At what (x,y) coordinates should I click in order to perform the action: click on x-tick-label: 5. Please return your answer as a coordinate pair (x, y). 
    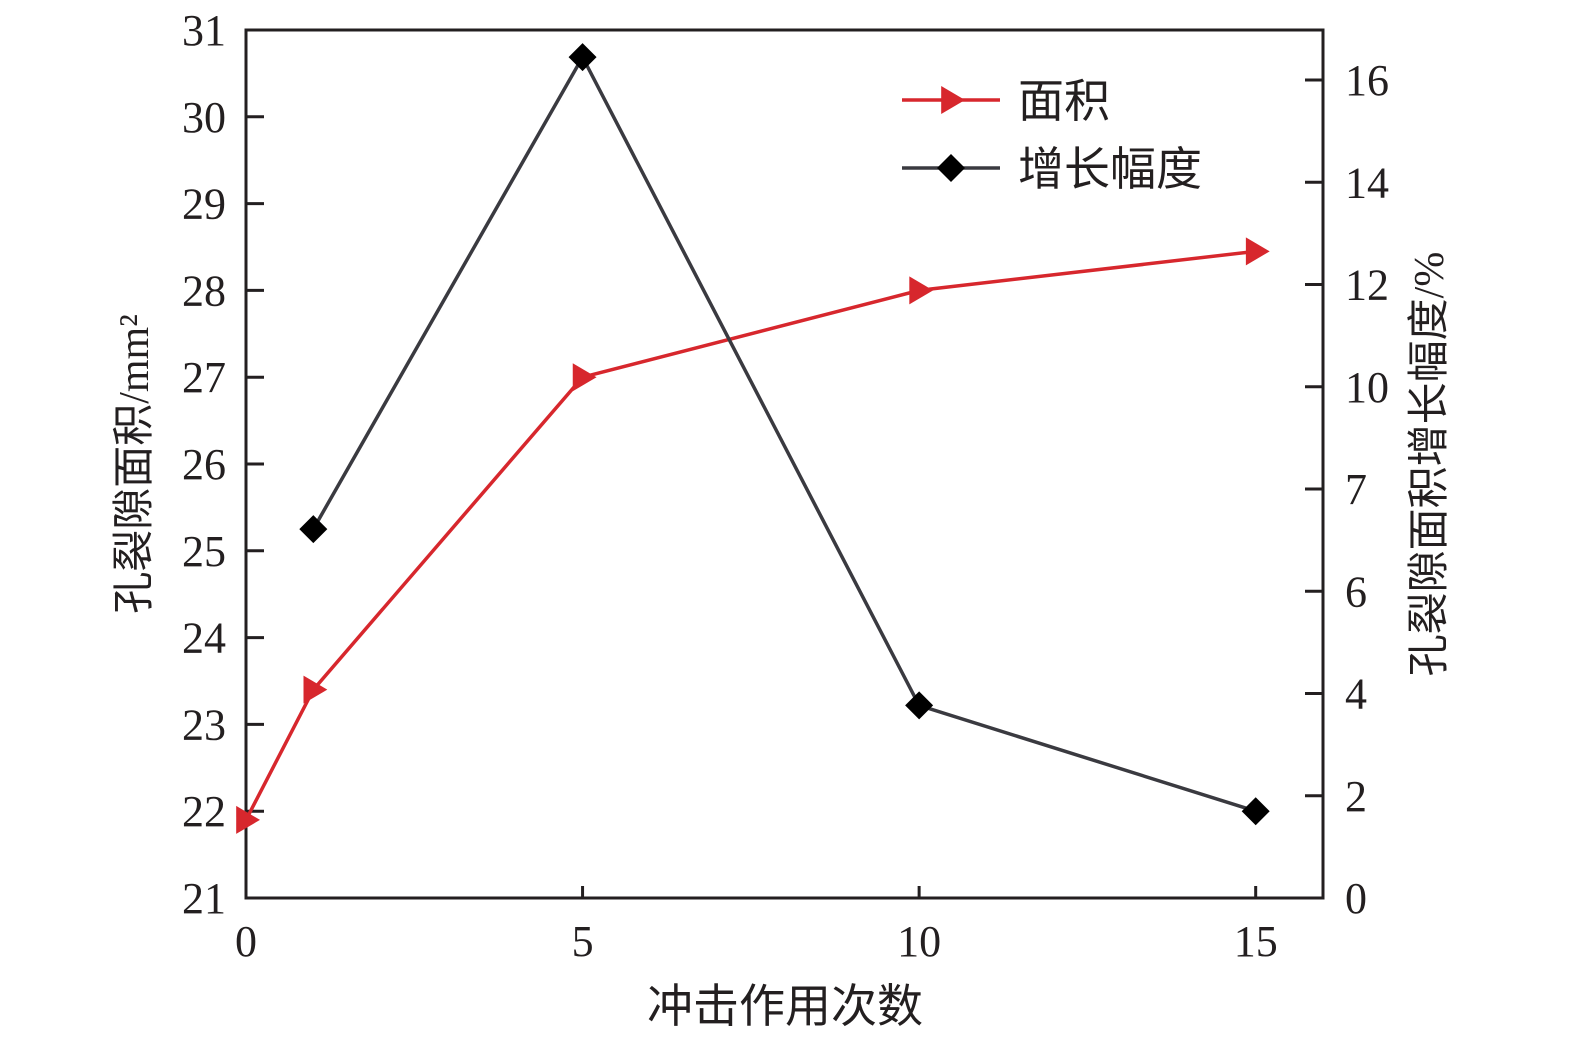
    Looking at the image, I should click on (583, 941).